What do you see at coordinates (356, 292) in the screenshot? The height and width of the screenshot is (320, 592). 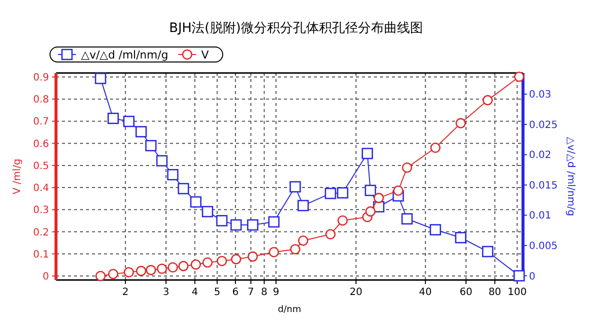 I see `x-tick-label: 20` at bounding box center [356, 292].